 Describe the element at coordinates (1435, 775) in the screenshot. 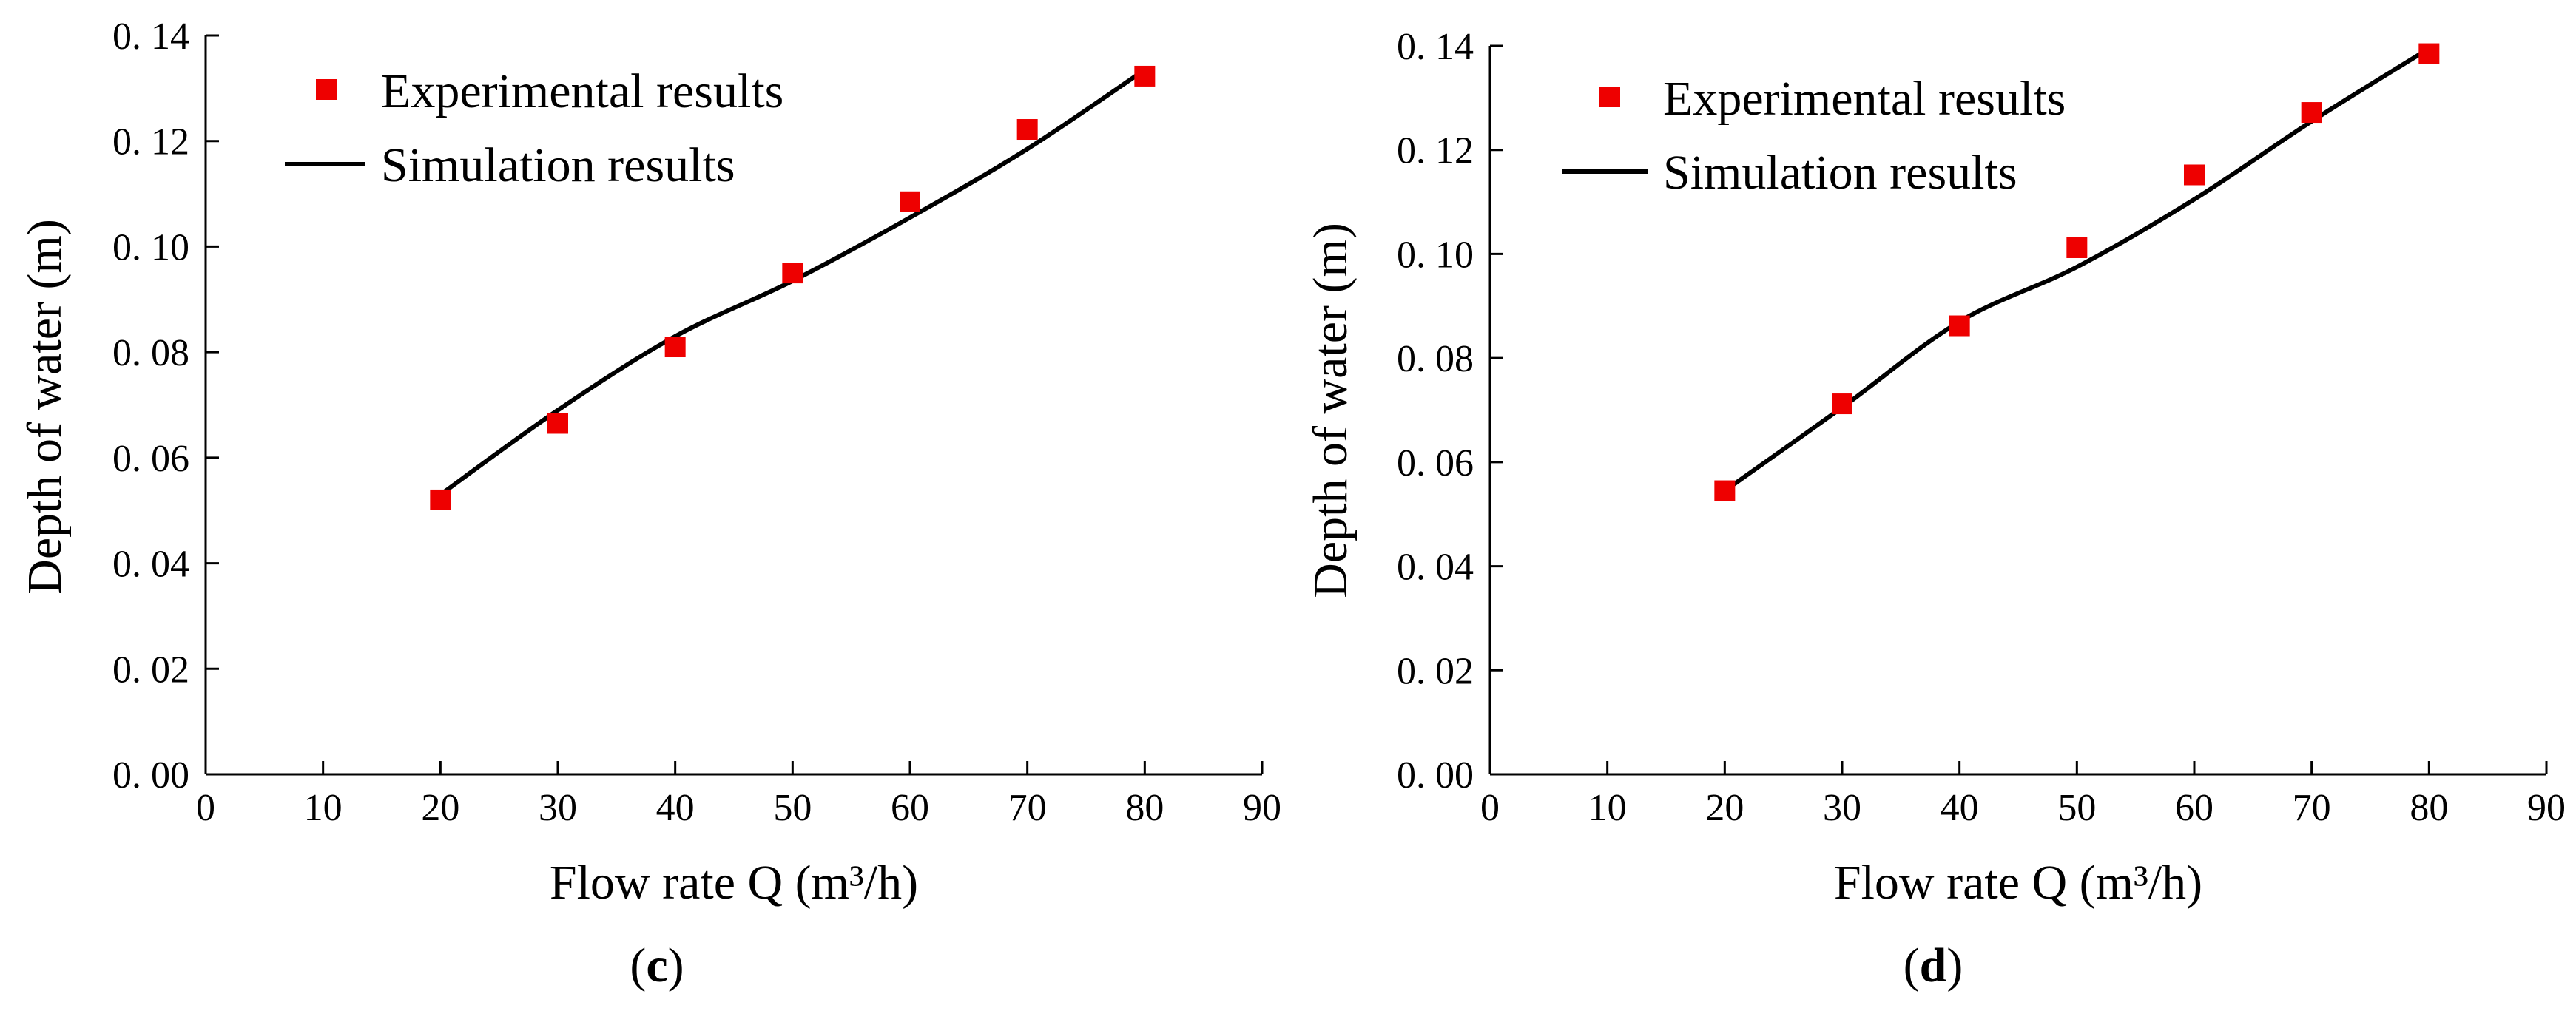

I see `y-tick-label-d: 0. 00` at that location.